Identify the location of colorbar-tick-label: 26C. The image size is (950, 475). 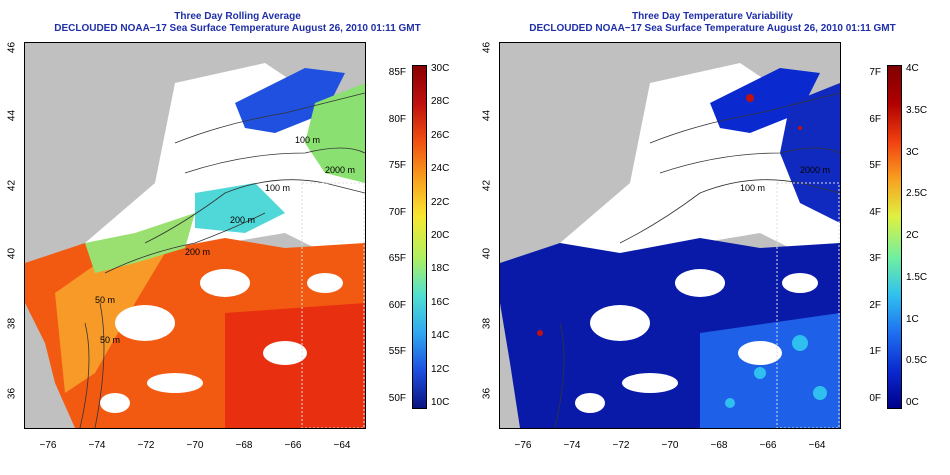
(440, 135).